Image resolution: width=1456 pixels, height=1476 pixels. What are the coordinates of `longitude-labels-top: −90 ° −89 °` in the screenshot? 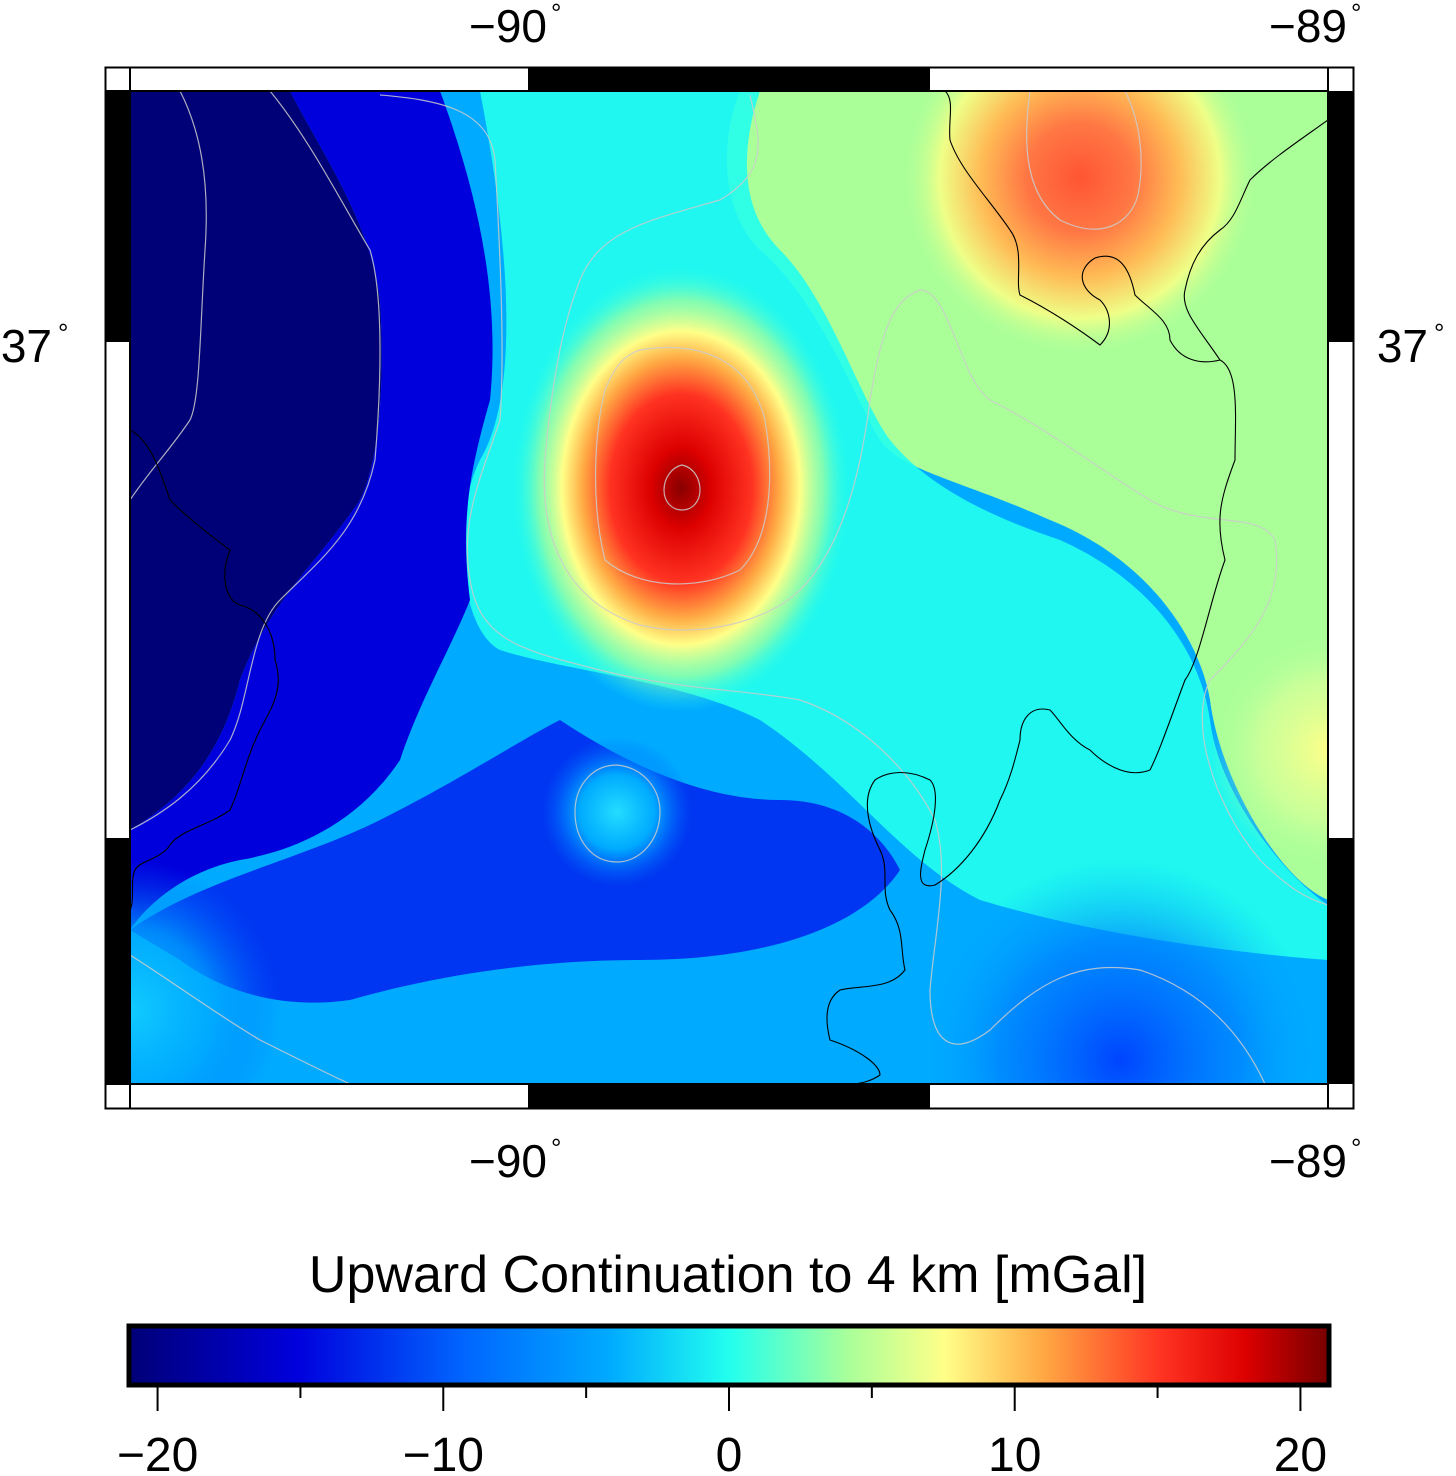 It's located at (915, 26).